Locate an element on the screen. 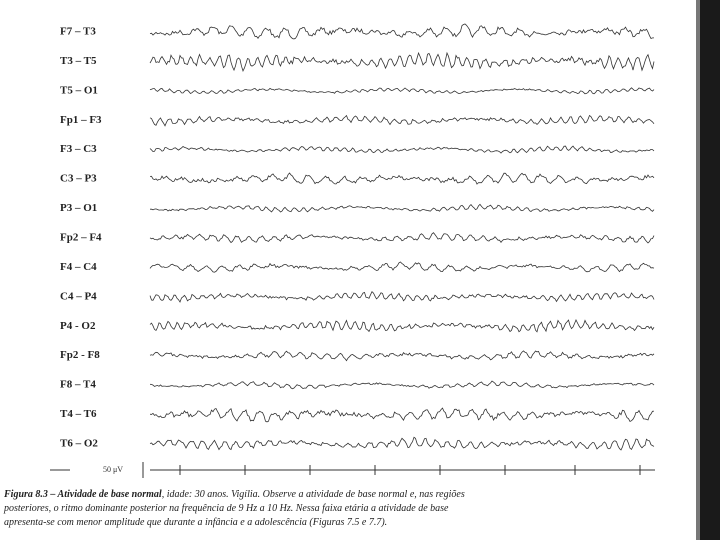 The width and height of the screenshot is (720, 540). channel-label: F7 – T3 is located at coordinates (78, 32).